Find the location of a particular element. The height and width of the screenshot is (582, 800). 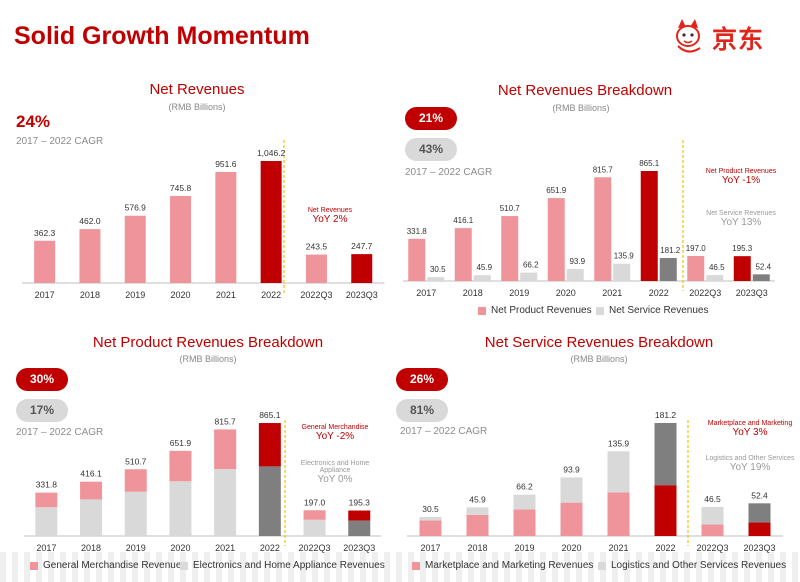

data-label: 745.8 is located at coordinates (181, 188).